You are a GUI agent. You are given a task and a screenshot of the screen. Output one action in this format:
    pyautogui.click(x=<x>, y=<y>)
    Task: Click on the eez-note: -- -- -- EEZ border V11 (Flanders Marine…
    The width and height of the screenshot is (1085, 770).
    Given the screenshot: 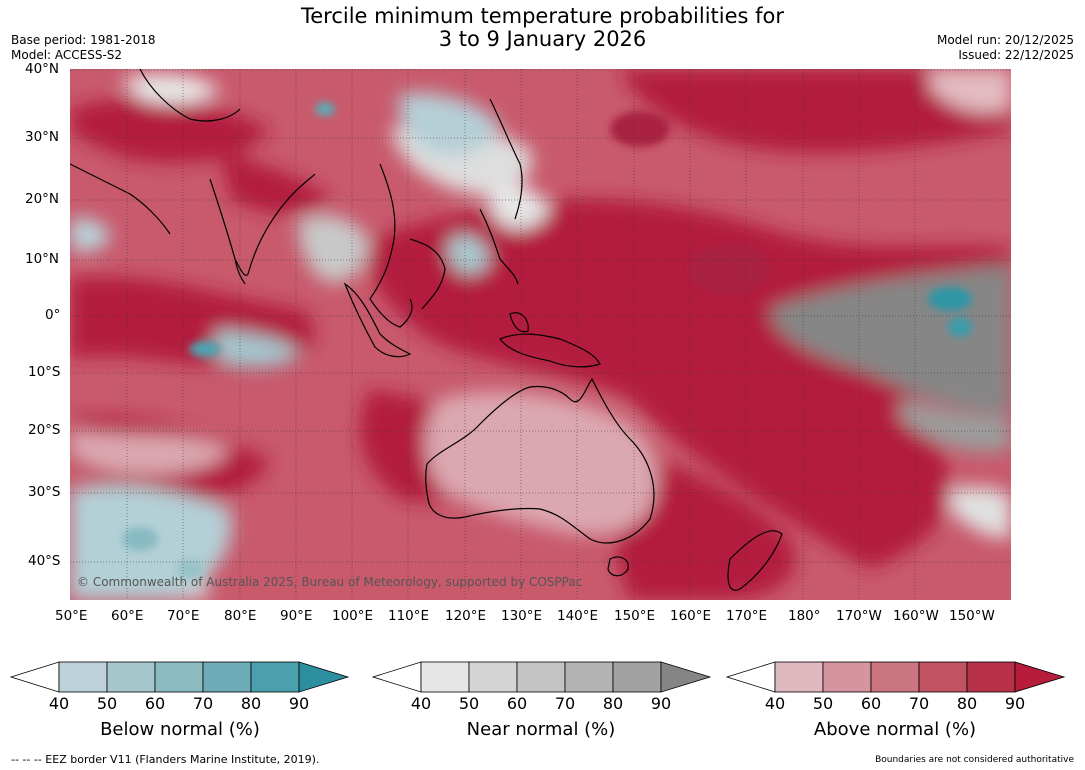 What is the action you would take?
    pyautogui.click(x=165, y=759)
    